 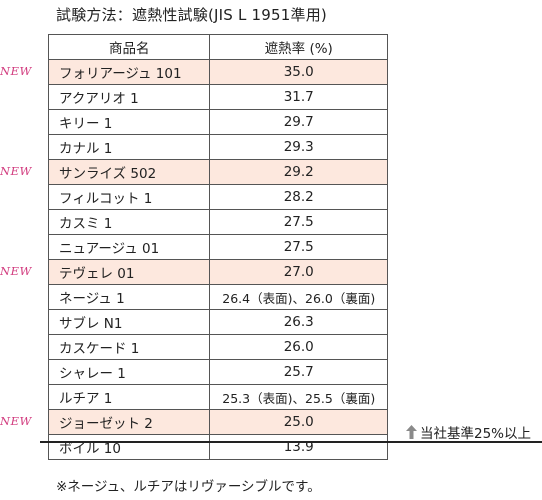 I want to click on product-name-cell: シャレー 1, so click(x=129, y=372).